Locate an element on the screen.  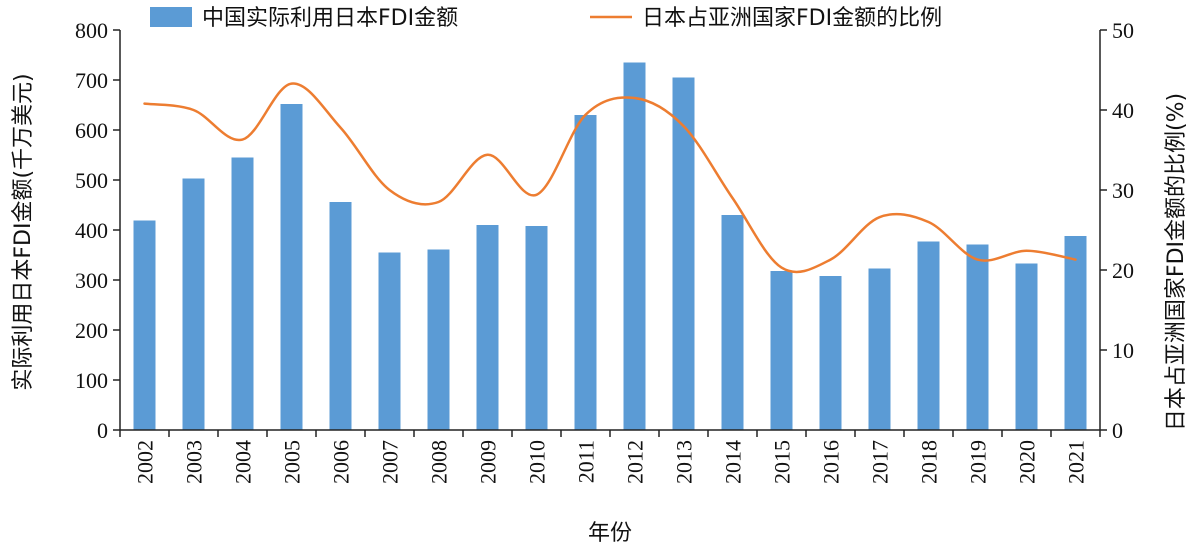
bar-2007 is located at coordinates (389, 341).